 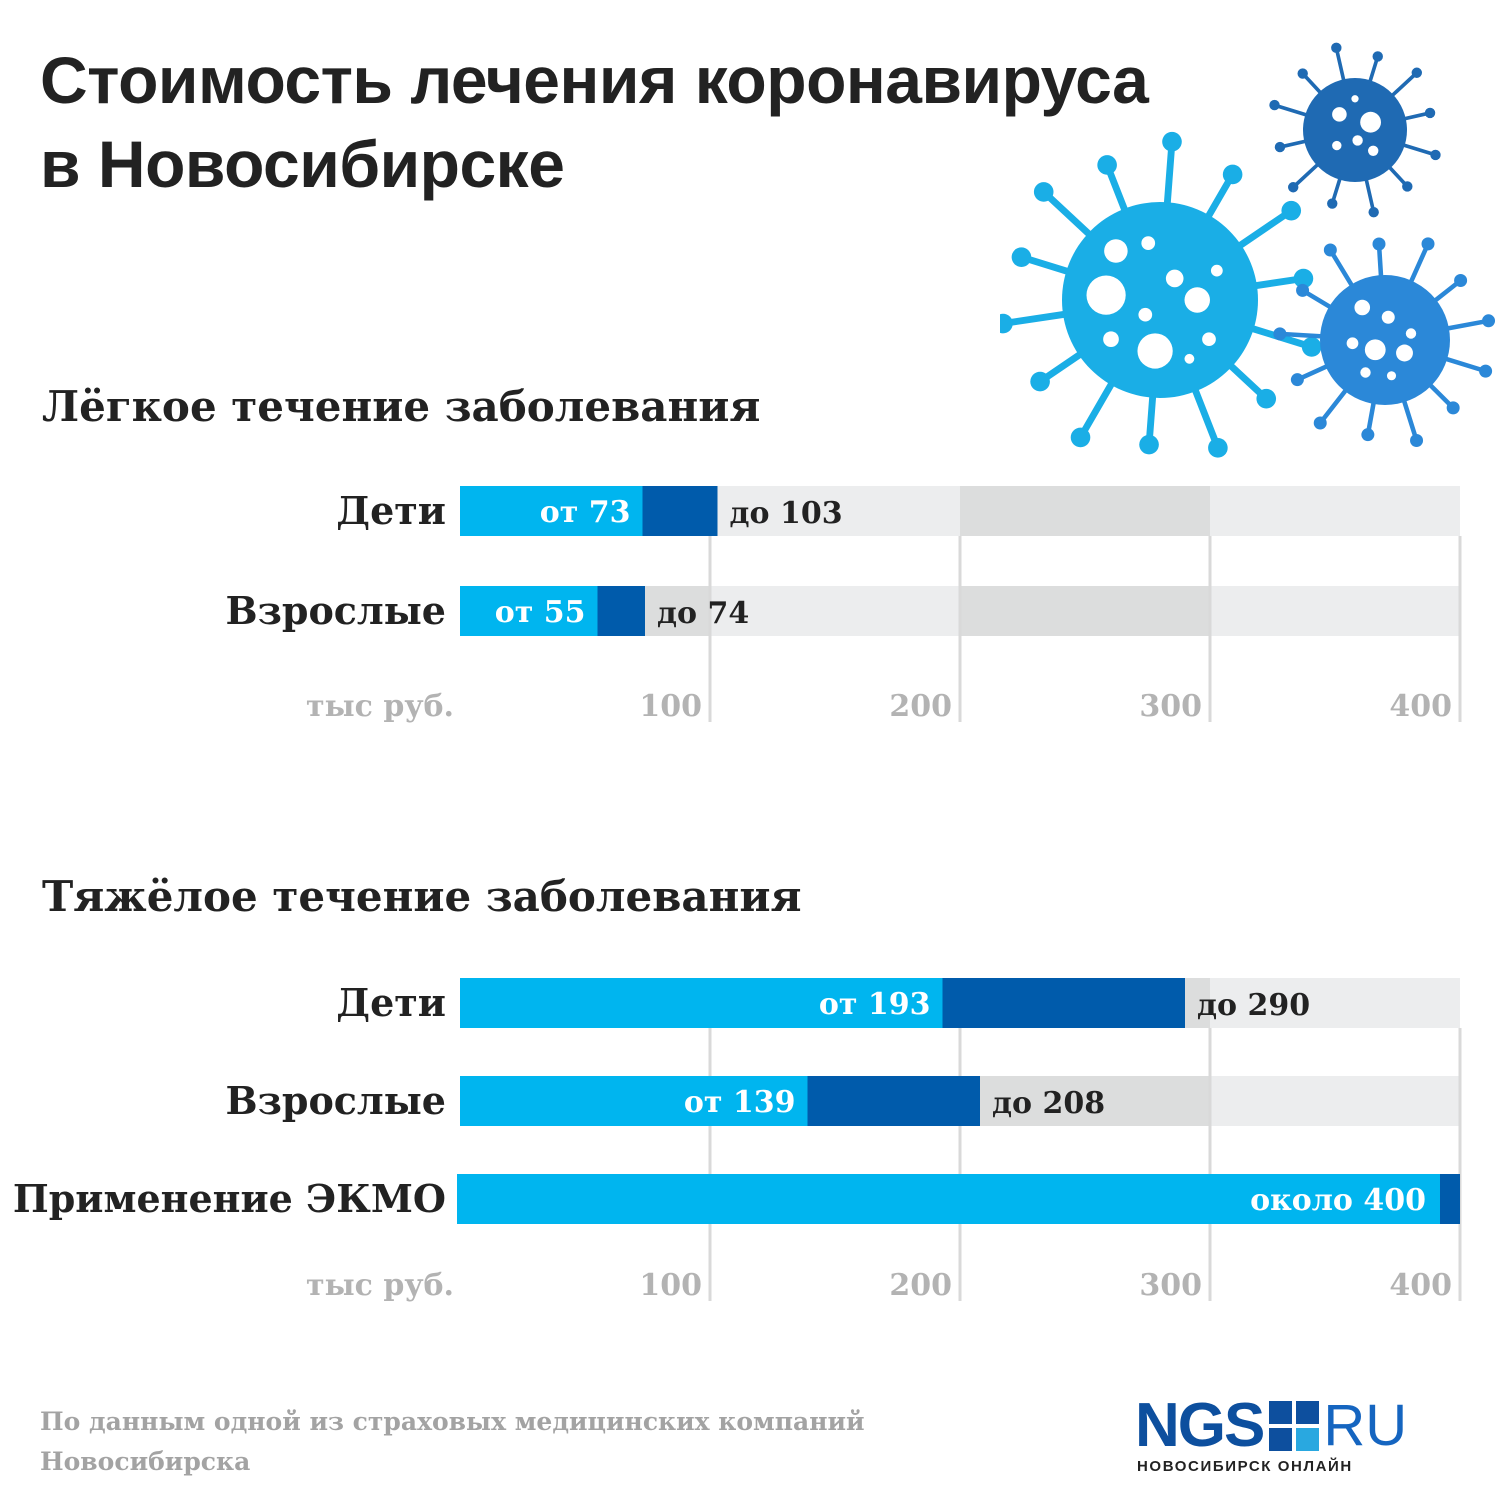 I want to click on chart-1-title: Лёгкое течение заболевания, so click(x=401, y=406).